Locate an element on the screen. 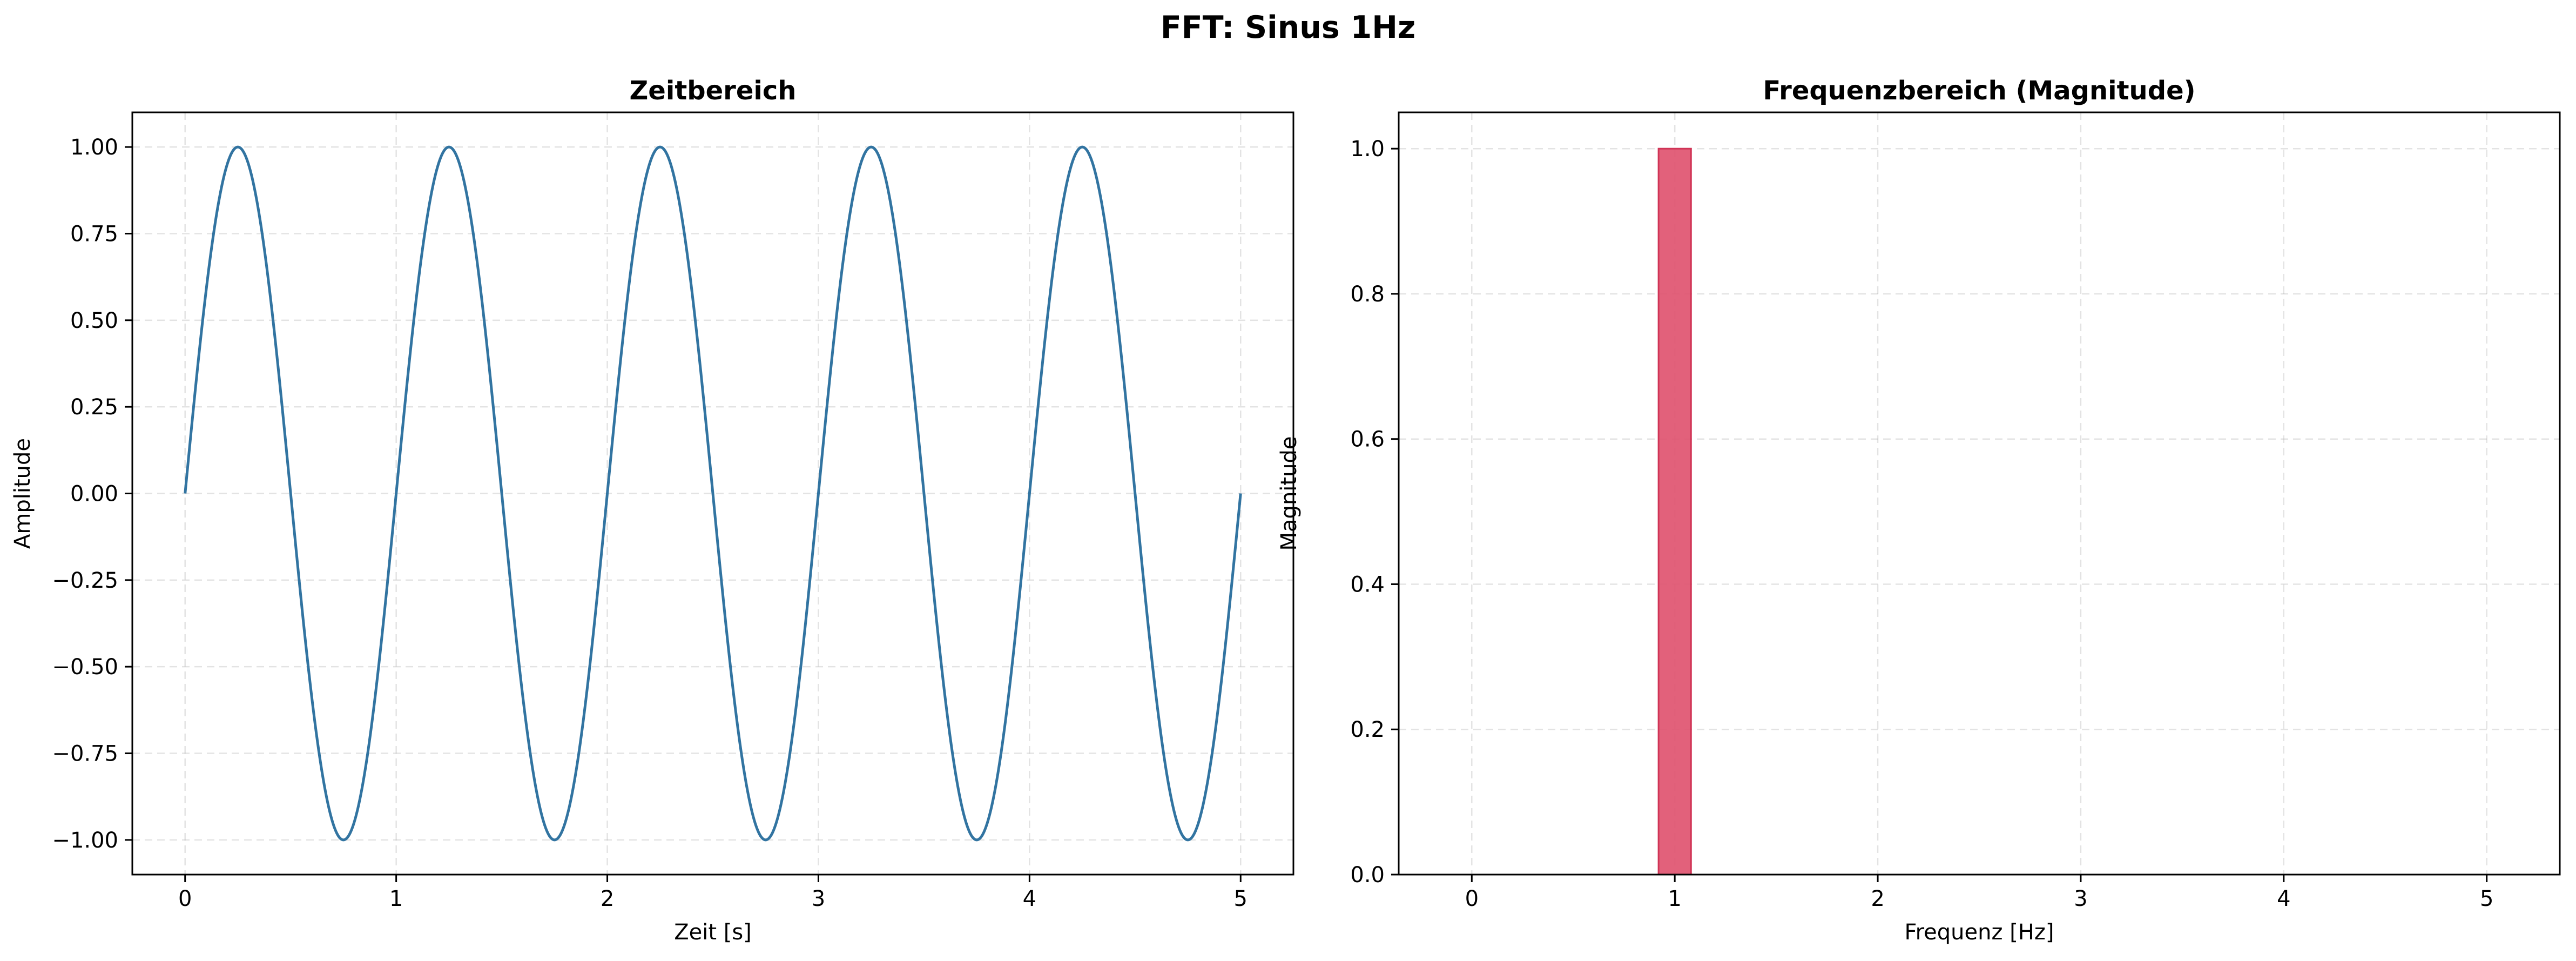 Image resolution: width=2576 pixels, height=961 pixels. y-tick-label: 0.75 is located at coordinates (94, 233).